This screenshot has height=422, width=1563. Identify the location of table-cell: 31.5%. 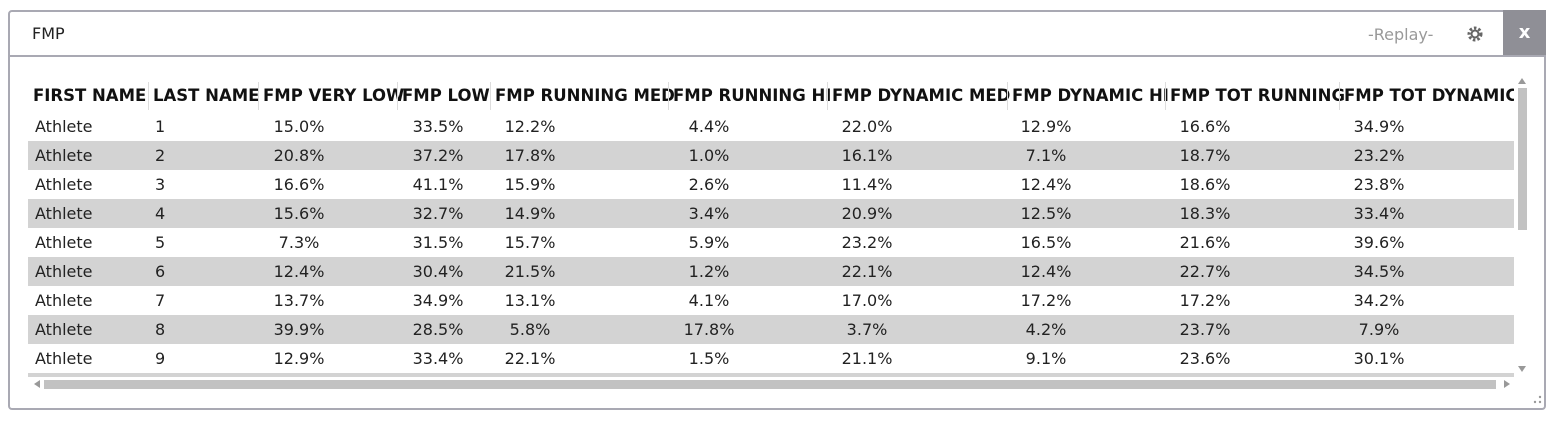
(438, 242).